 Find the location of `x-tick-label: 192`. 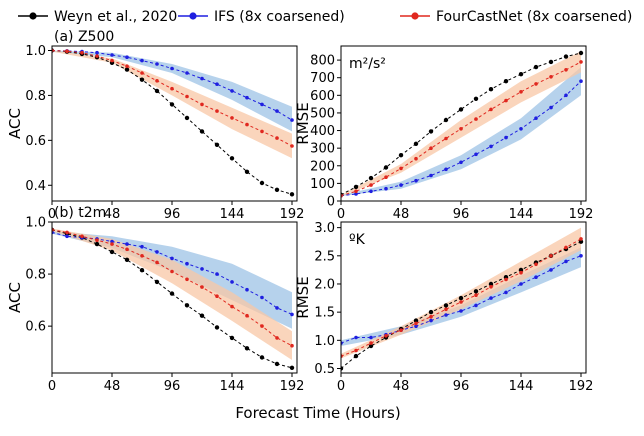

x-tick-label: 192 is located at coordinates (292, 214).